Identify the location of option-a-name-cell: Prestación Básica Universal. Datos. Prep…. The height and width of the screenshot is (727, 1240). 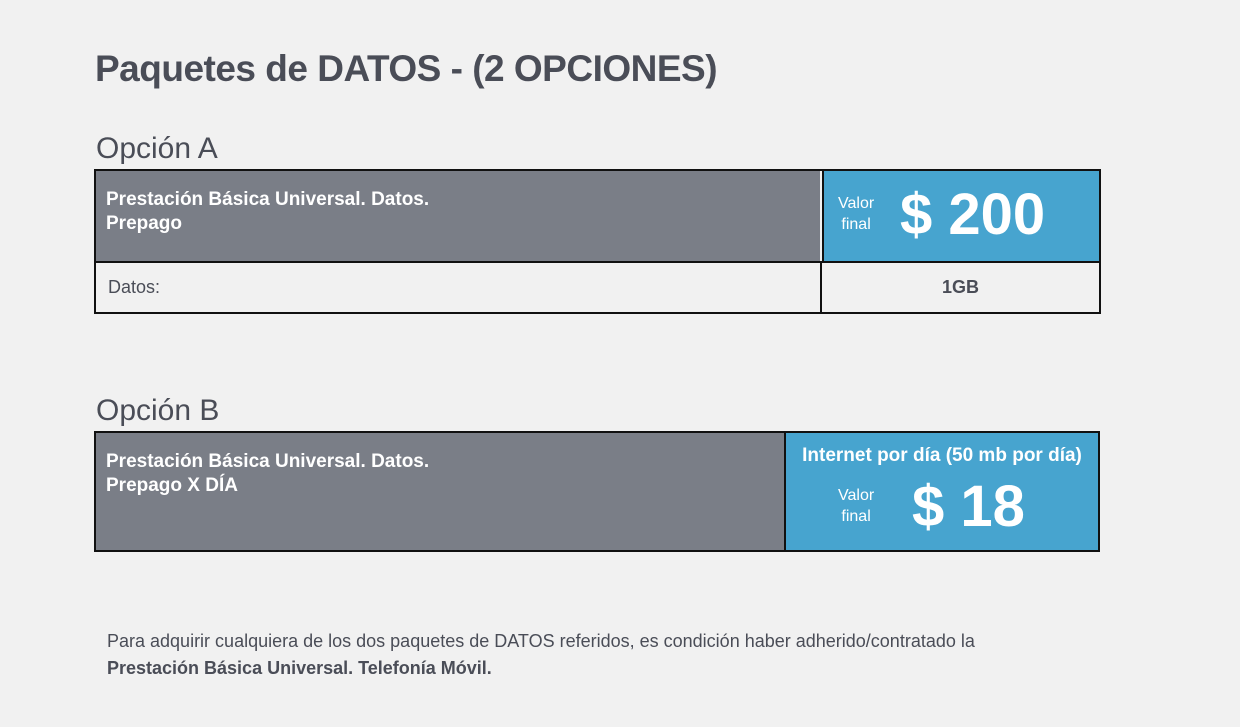
(458, 216).